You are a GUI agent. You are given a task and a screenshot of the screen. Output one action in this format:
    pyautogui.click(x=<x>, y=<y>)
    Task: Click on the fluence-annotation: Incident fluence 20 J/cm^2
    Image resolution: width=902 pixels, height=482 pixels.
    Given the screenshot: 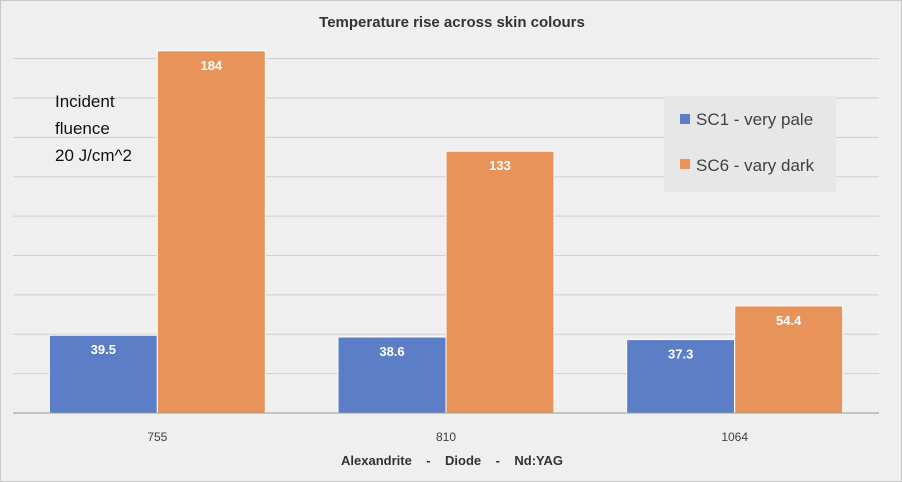 What is the action you would take?
    pyautogui.click(x=93, y=128)
    